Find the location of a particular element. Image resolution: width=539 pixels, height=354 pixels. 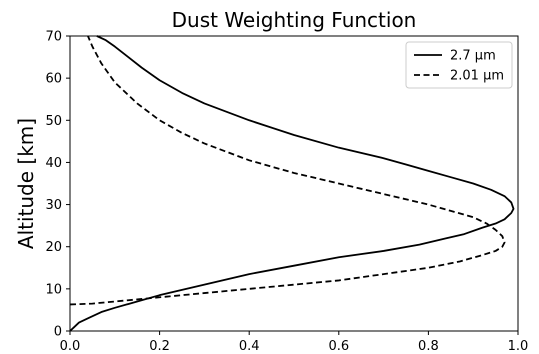

x-tick-label: 0.4 is located at coordinates (249, 346).